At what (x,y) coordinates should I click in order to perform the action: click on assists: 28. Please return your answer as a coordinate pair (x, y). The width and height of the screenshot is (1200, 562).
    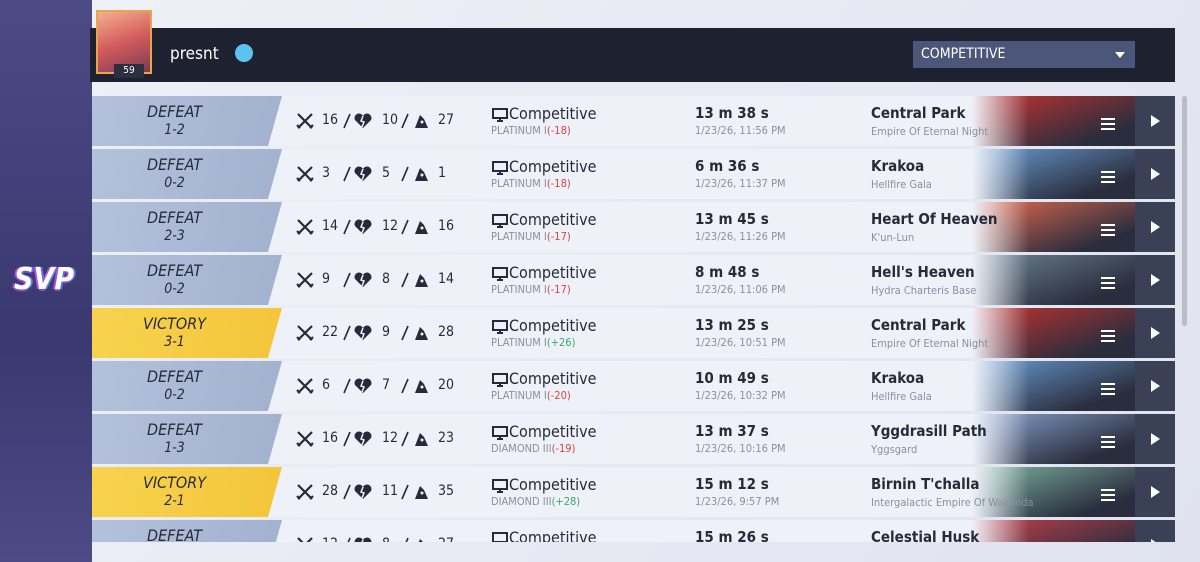
    Looking at the image, I should click on (446, 332).